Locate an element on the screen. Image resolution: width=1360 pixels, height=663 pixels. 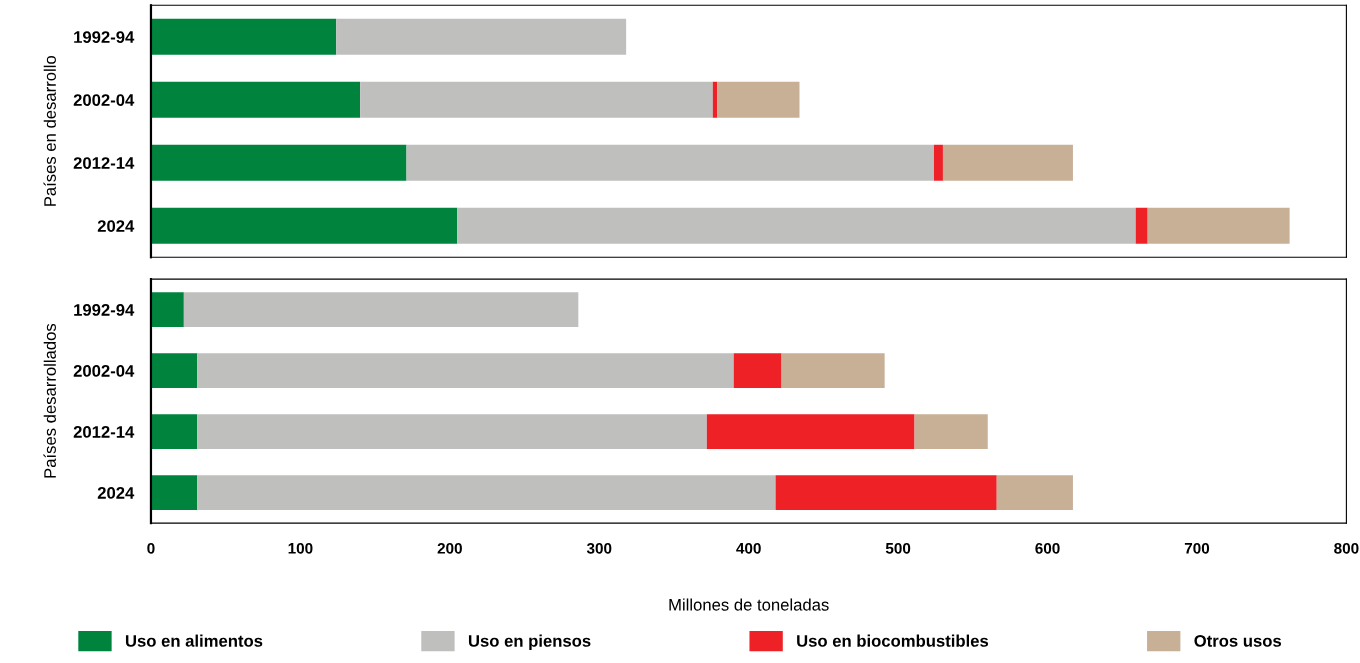
x-tick-label: 400 is located at coordinates (748, 548).